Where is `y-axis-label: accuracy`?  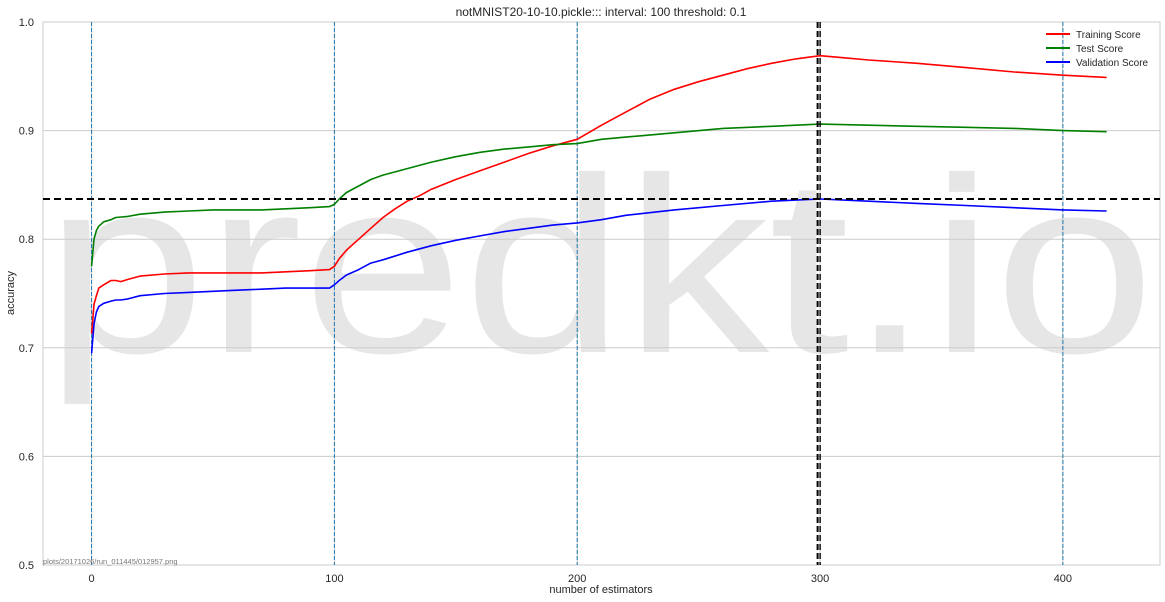 y-axis-label: accuracy is located at coordinates (11, 292).